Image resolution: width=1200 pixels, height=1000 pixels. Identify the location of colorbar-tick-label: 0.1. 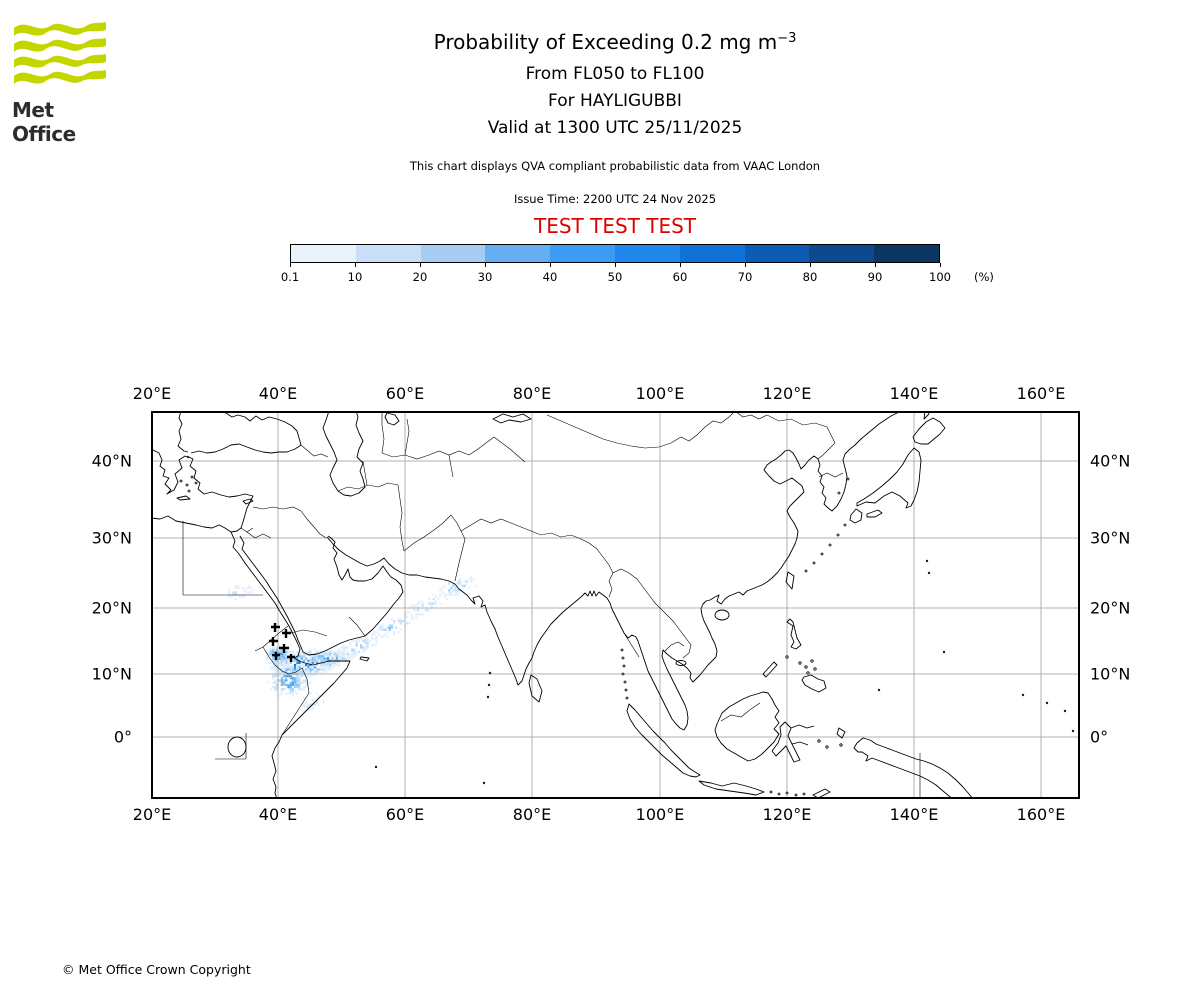
(290, 277).